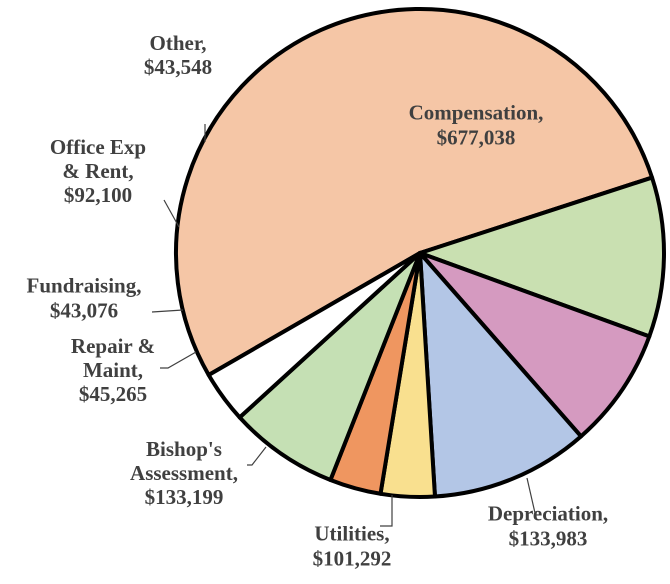 The width and height of the screenshot is (670, 584). Describe the element at coordinates (98, 147) in the screenshot. I see `slice-label-line: Office Exp` at that location.